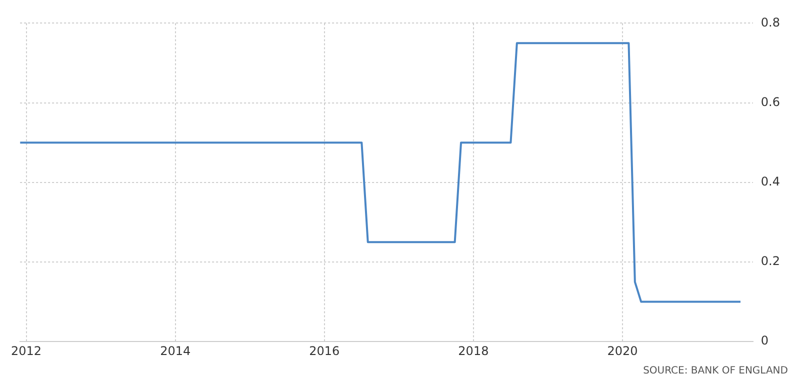 This screenshot has width=800, height=386. What do you see at coordinates (715, 371) in the screenshot?
I see `source-note: SOURCE: BANK OF ENGLAND` at bounding box center [715, 371].